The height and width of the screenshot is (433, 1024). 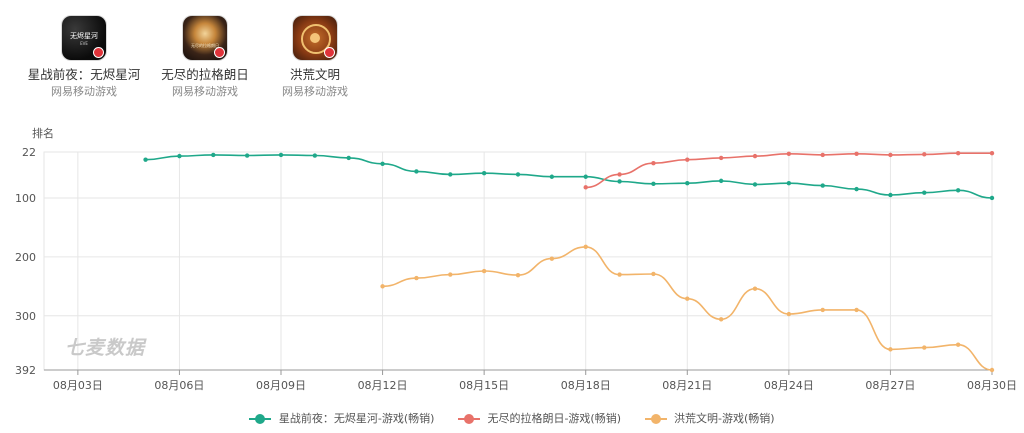 What do you see at coordinates (281, 385) in the screenshot?
I see `x-tick-label: 08月09日` at bounding box center [281, 385].